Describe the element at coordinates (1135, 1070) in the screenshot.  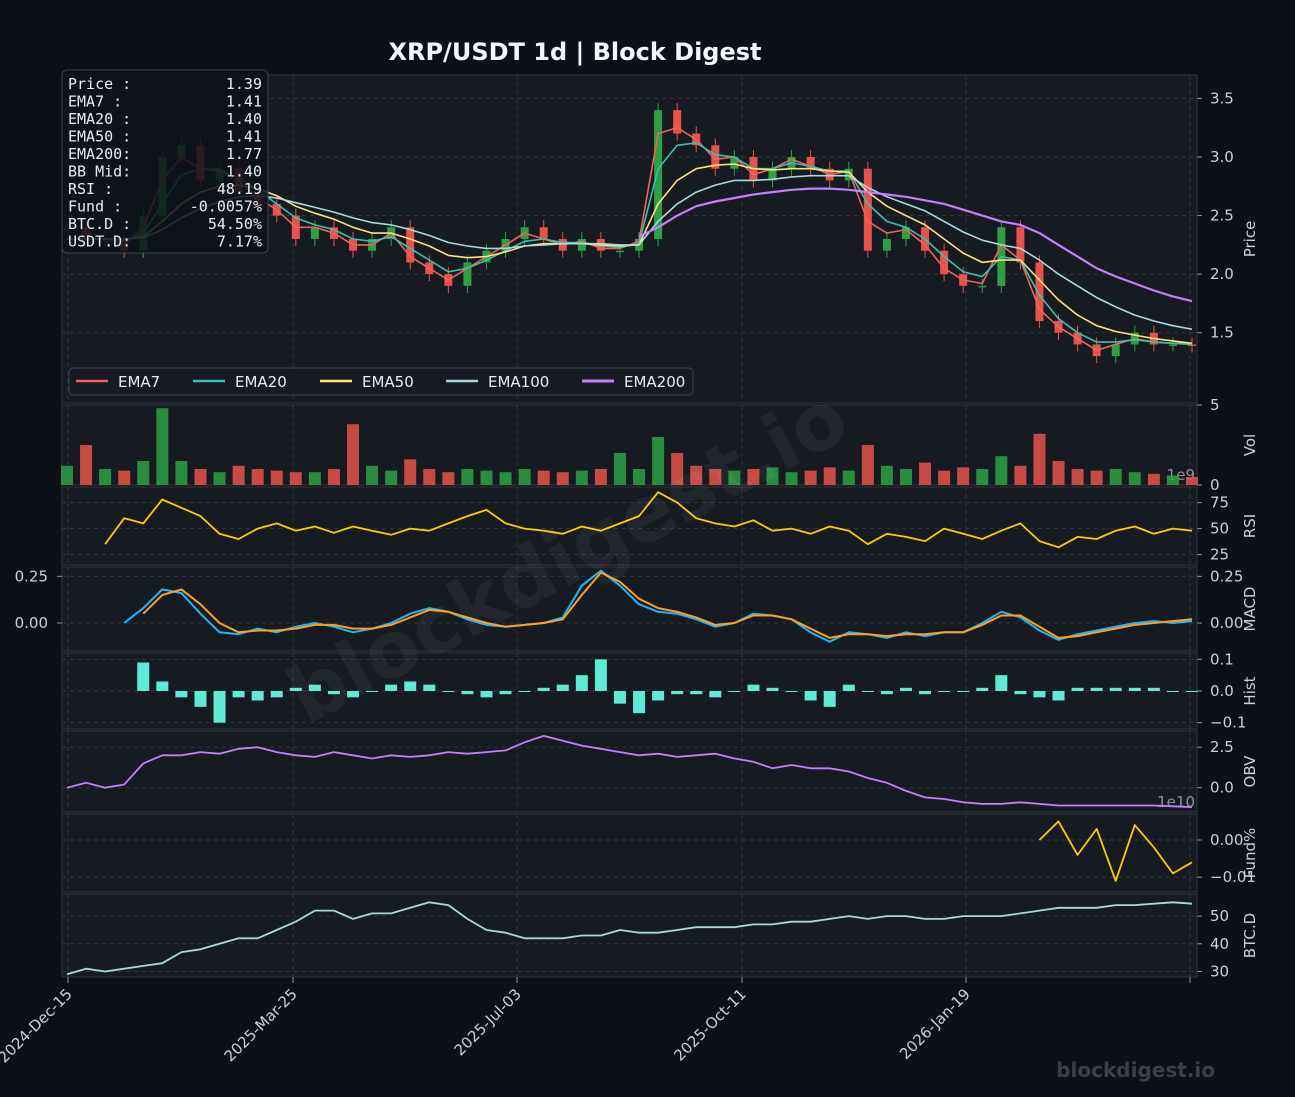
I see `footer-brand: blockdigest.io` at that location.